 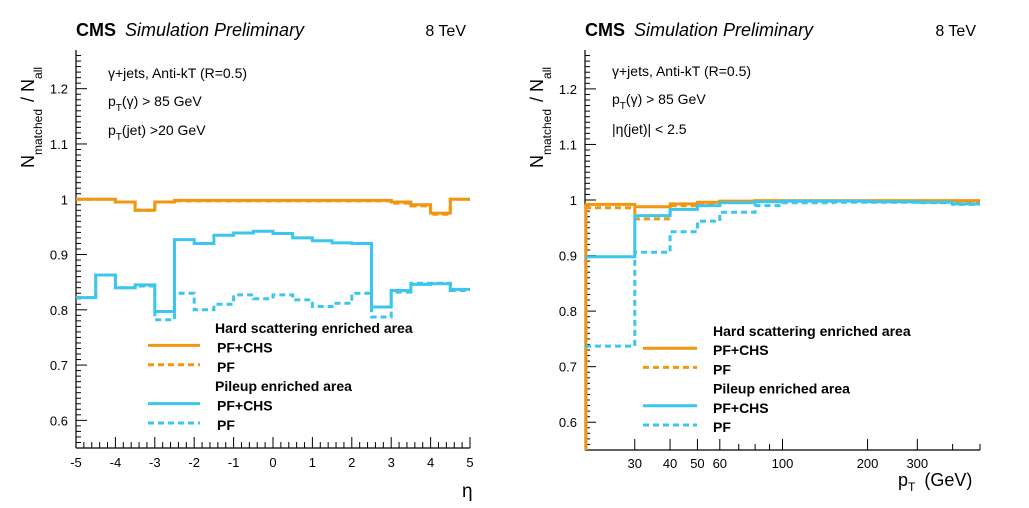 What do you see at coordinates (164, 130) in the screenshot?
I see `annotation-text: (jet) >20 GeV` at bounding box center [164, 130].